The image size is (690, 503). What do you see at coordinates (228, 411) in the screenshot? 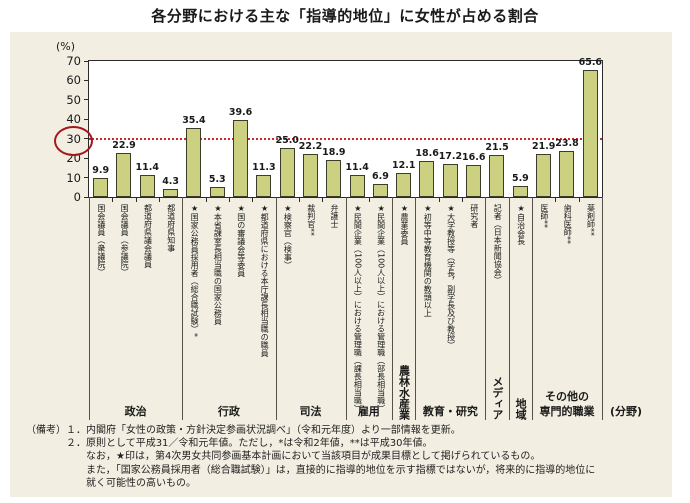
I see `group-label: 行政` at bounding box center [228, 411].